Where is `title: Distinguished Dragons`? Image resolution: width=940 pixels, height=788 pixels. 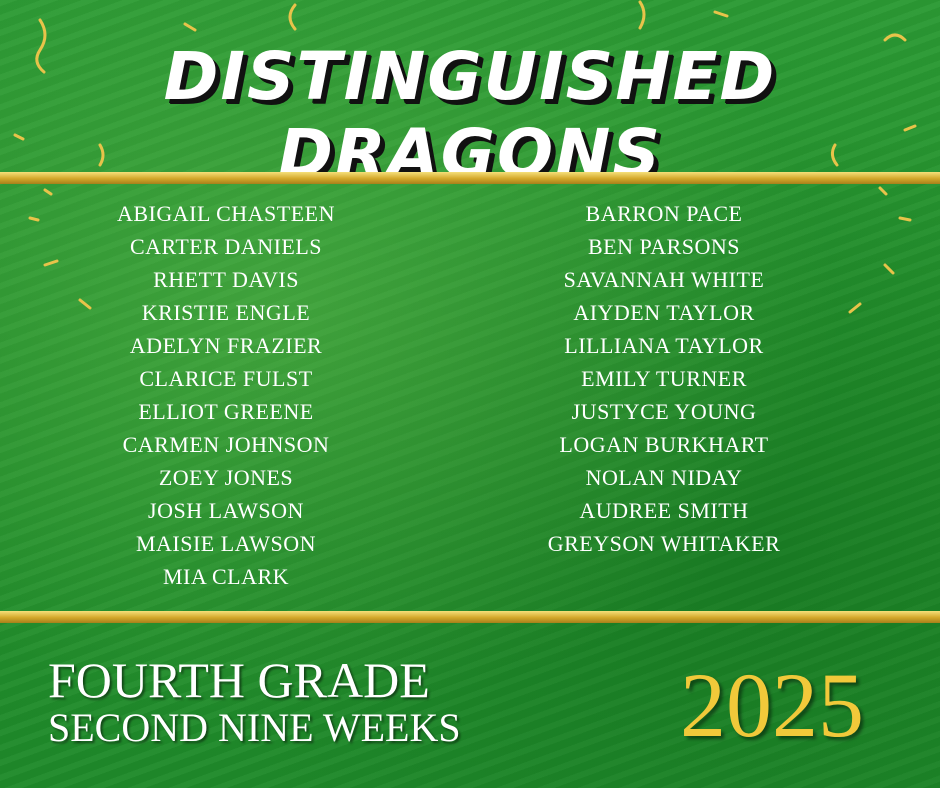 title: Distinguished Dragons is located at coordinates (470, 115).